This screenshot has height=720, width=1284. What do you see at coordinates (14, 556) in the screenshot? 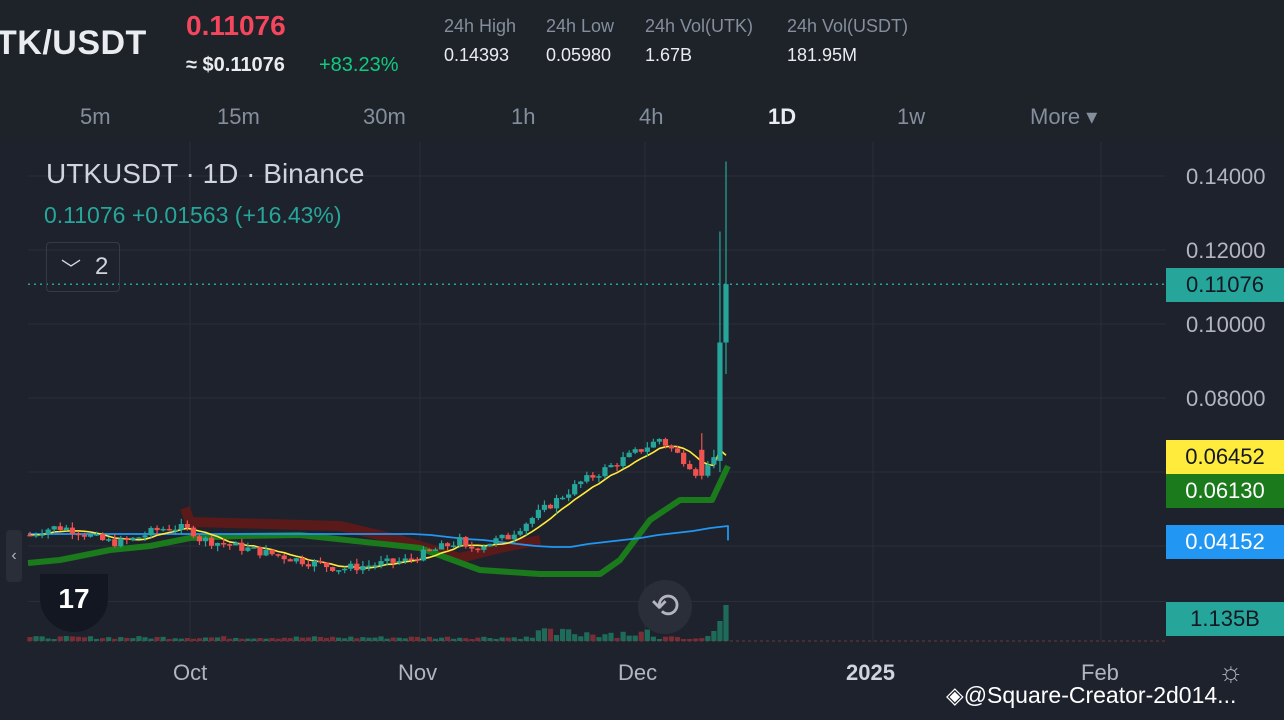
I see `sidebar-handle: ‹` at bounding box center [14, 556].